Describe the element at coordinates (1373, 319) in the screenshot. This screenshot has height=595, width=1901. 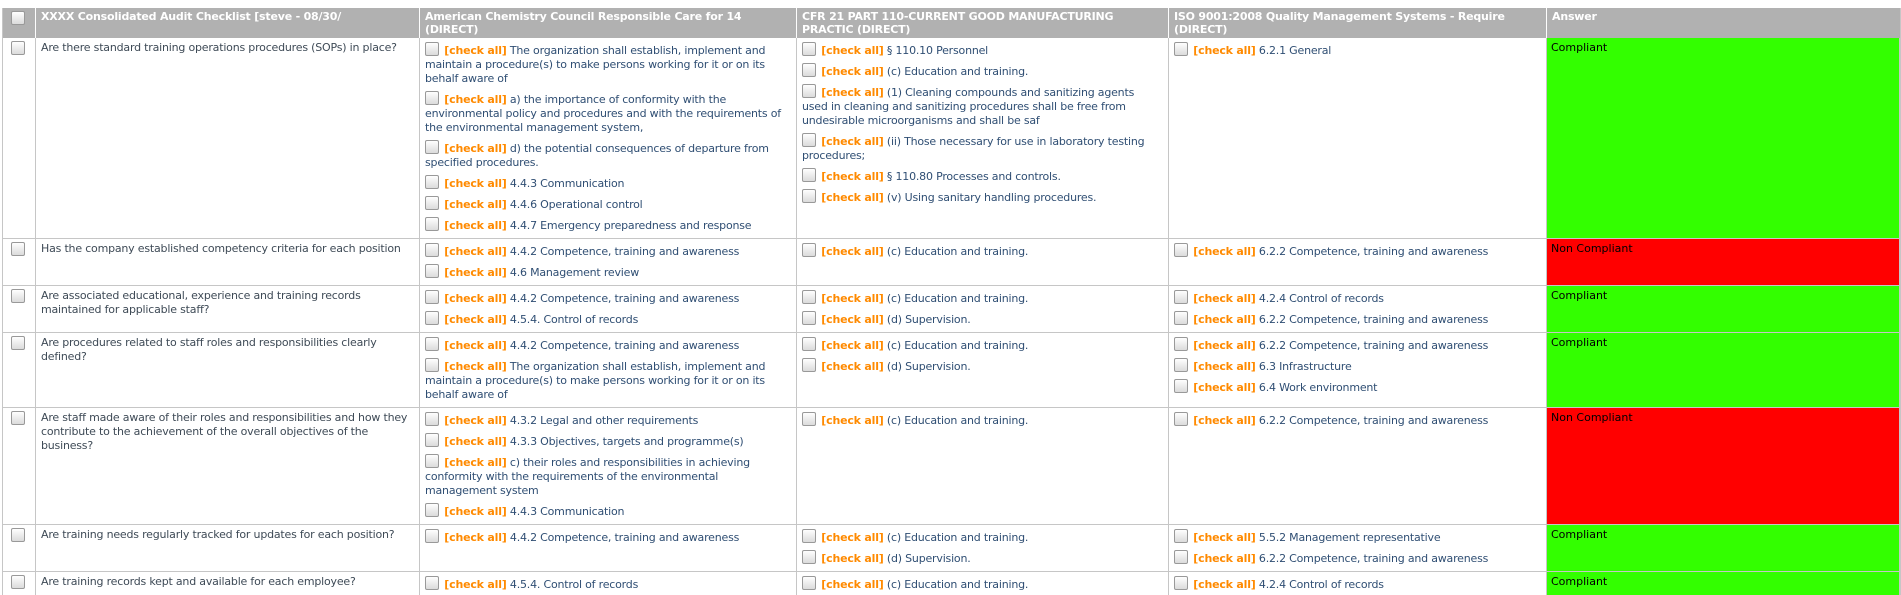
I see `item-label: 6.2.2 Competence, training and awareness` at that location.